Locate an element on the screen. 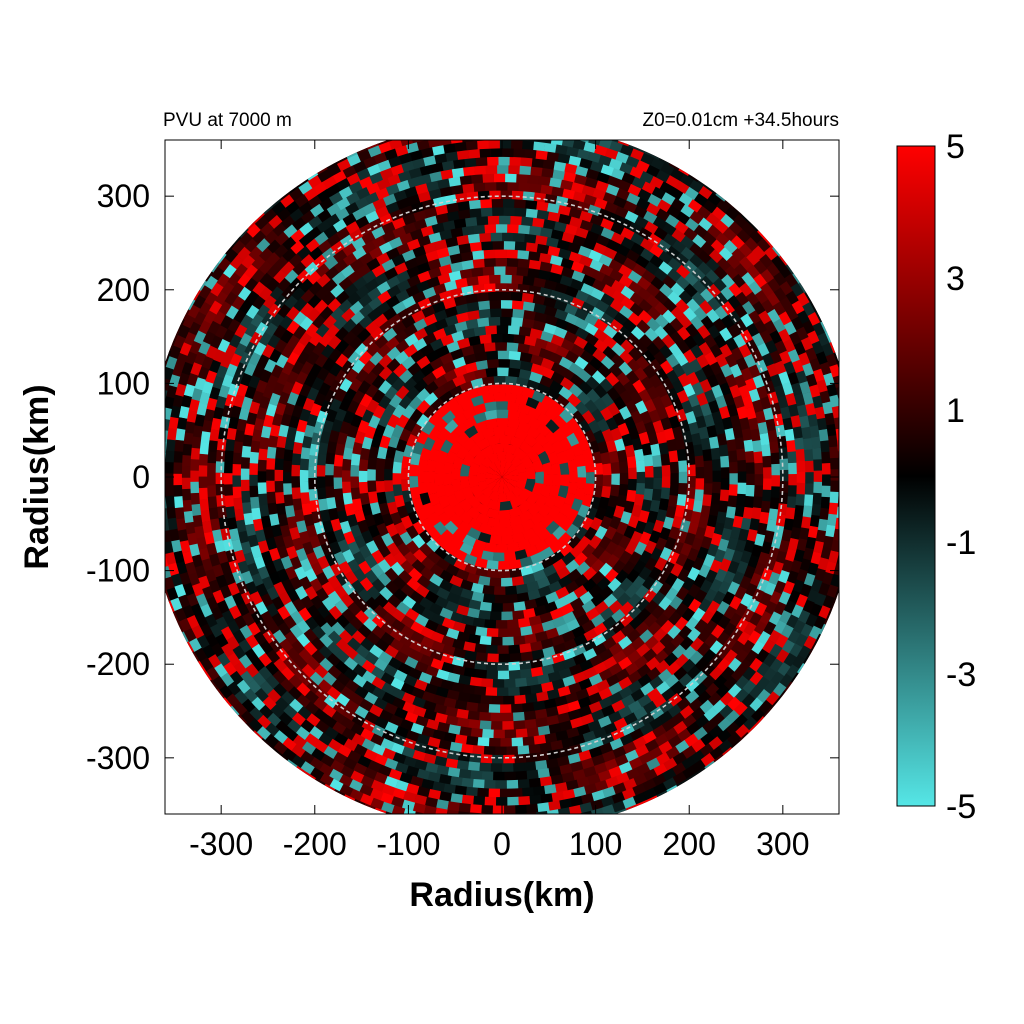  x-tick-label: 200 is located at coordinates (689, 844).